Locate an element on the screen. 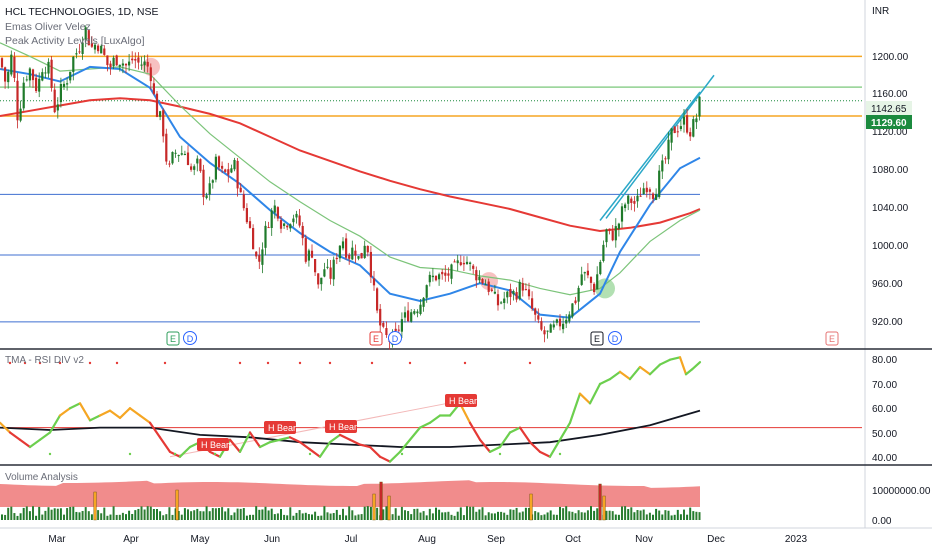 The width and height of the screenshot is (932, 550). h-bear-label: H Bear is located at coordinates (343, 427).